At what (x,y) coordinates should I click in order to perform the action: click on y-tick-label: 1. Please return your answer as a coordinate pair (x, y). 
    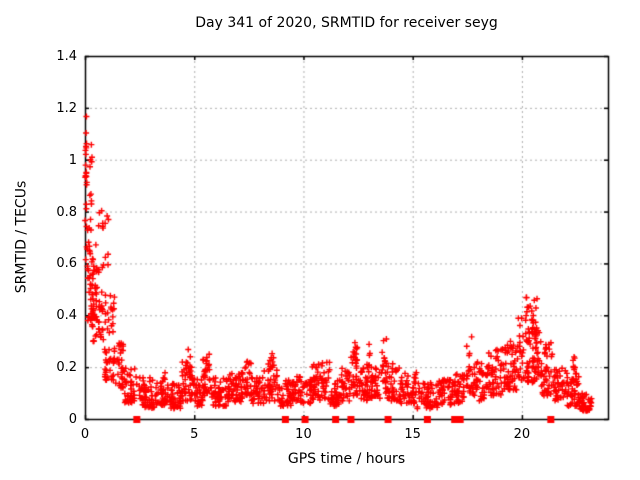
    Looking at the image, I should click on (72, 160).